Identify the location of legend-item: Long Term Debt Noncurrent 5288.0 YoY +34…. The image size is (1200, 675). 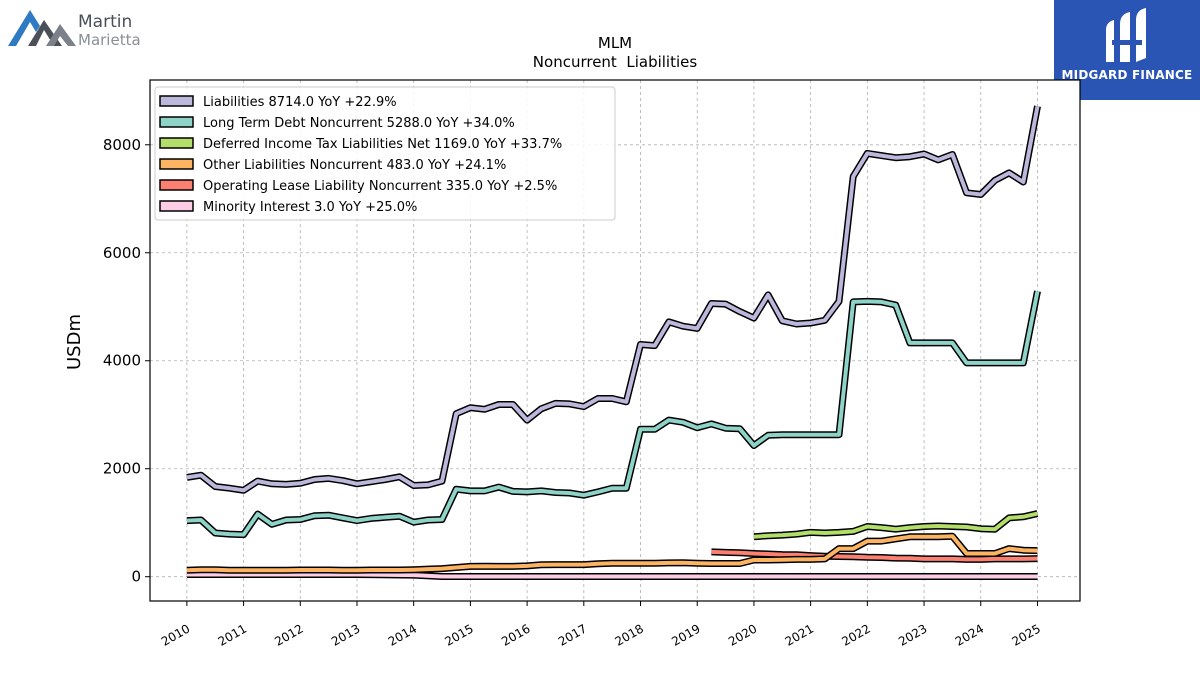
(337, 123).